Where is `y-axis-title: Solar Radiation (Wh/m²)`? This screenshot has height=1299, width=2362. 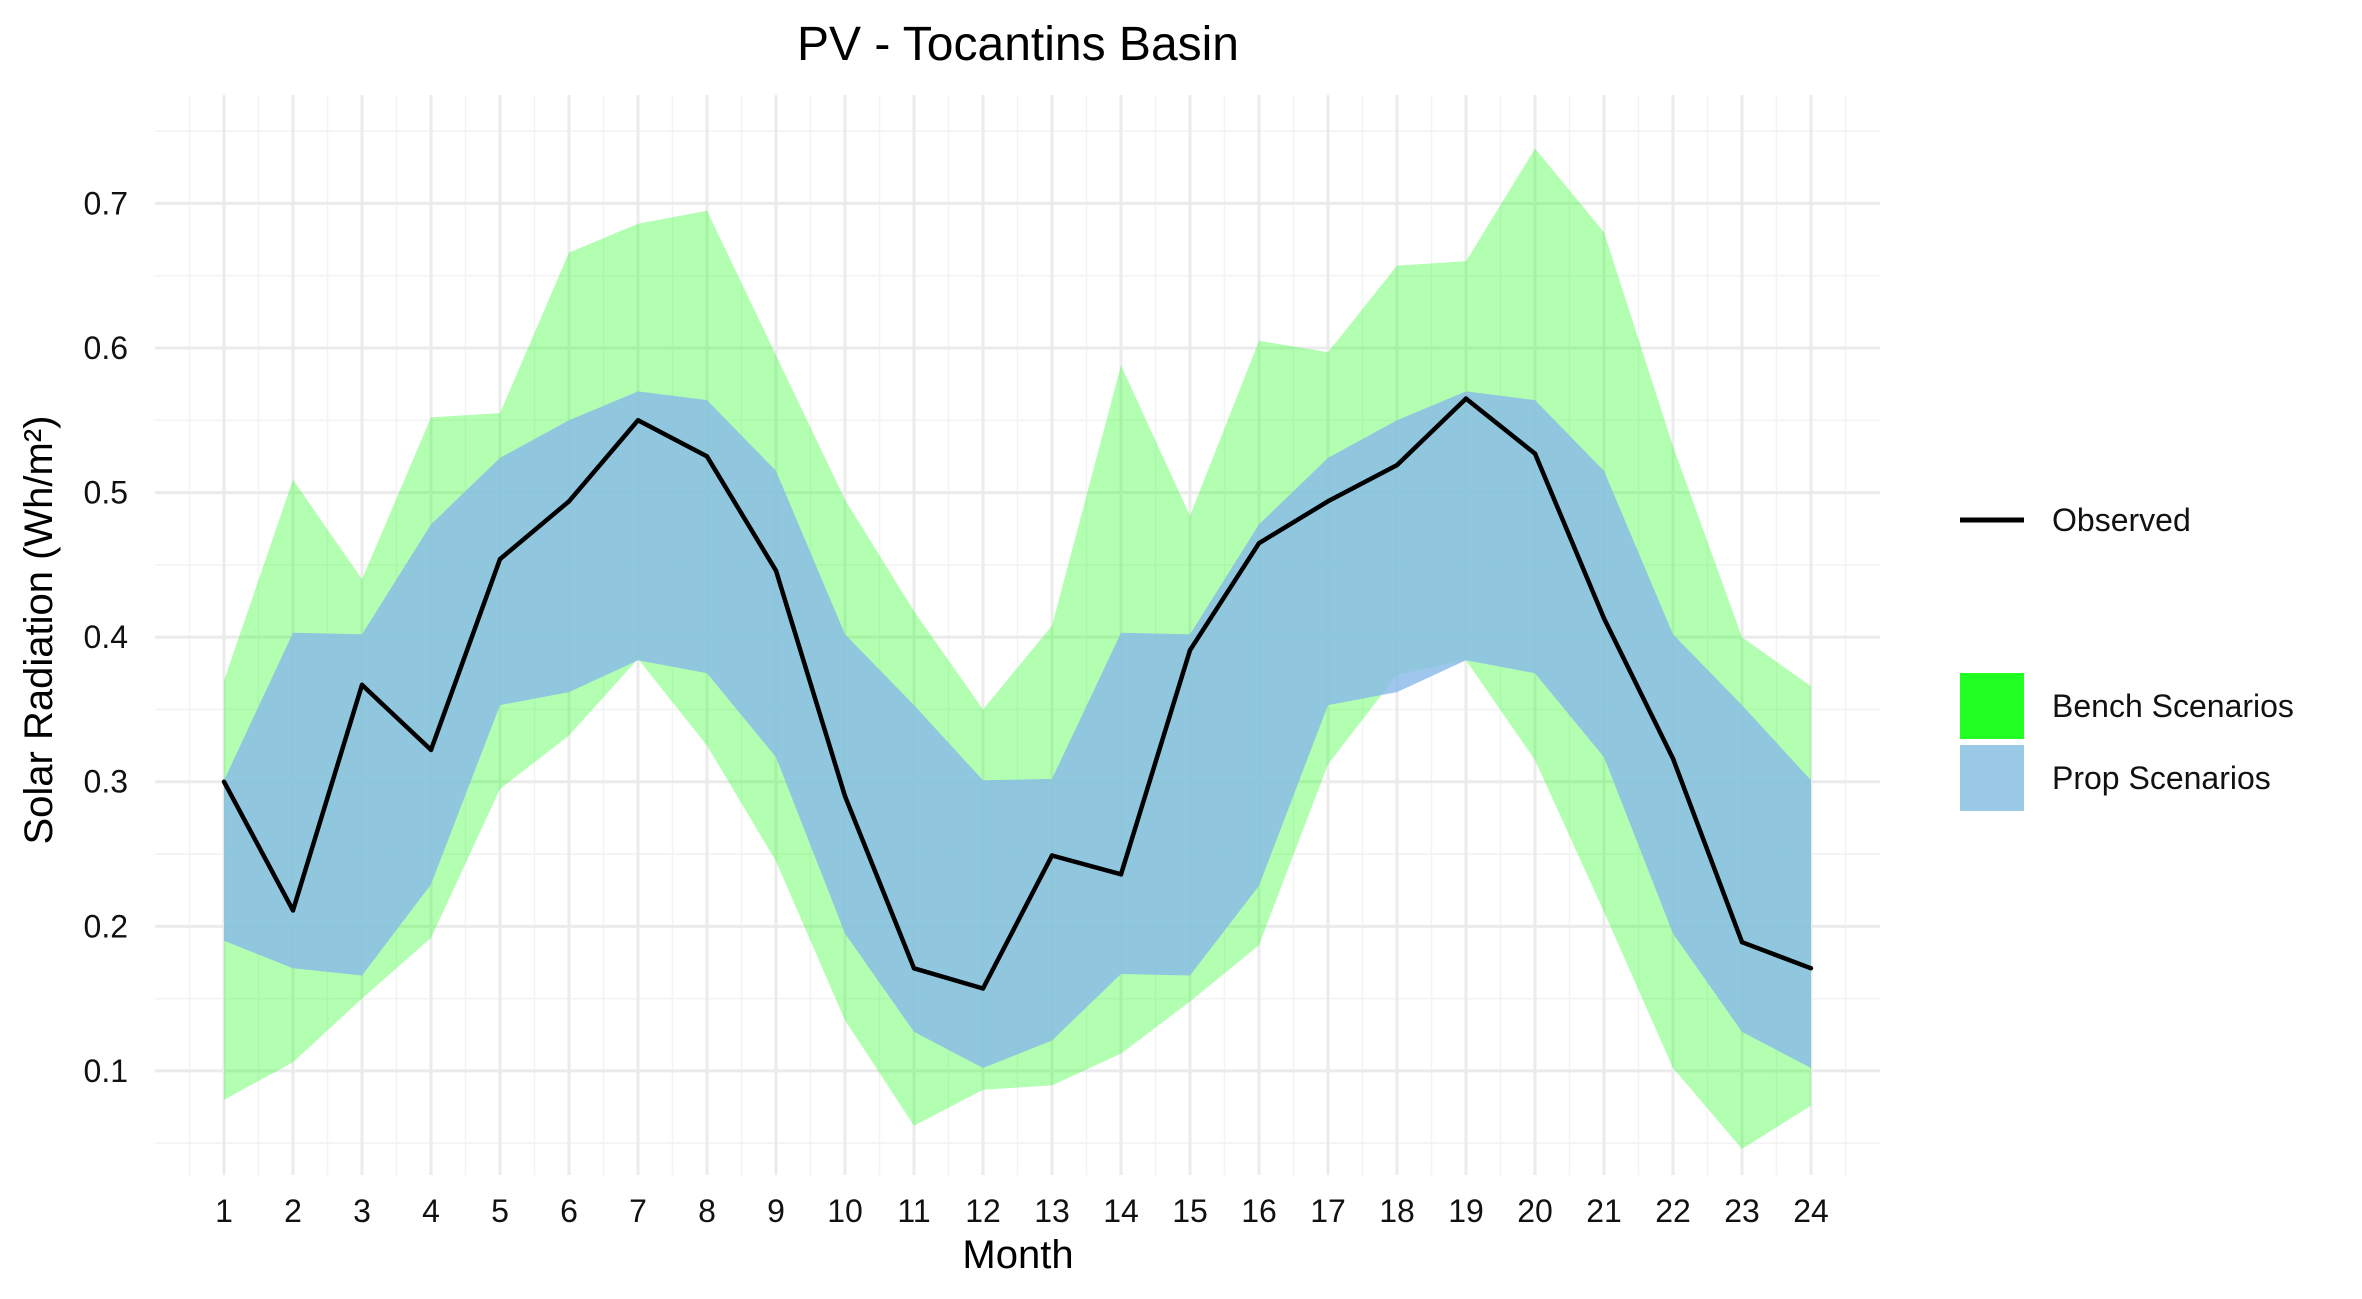
y-axis-title: Solar Radiation (Wh/m²) is located at coordinates (39, 629).